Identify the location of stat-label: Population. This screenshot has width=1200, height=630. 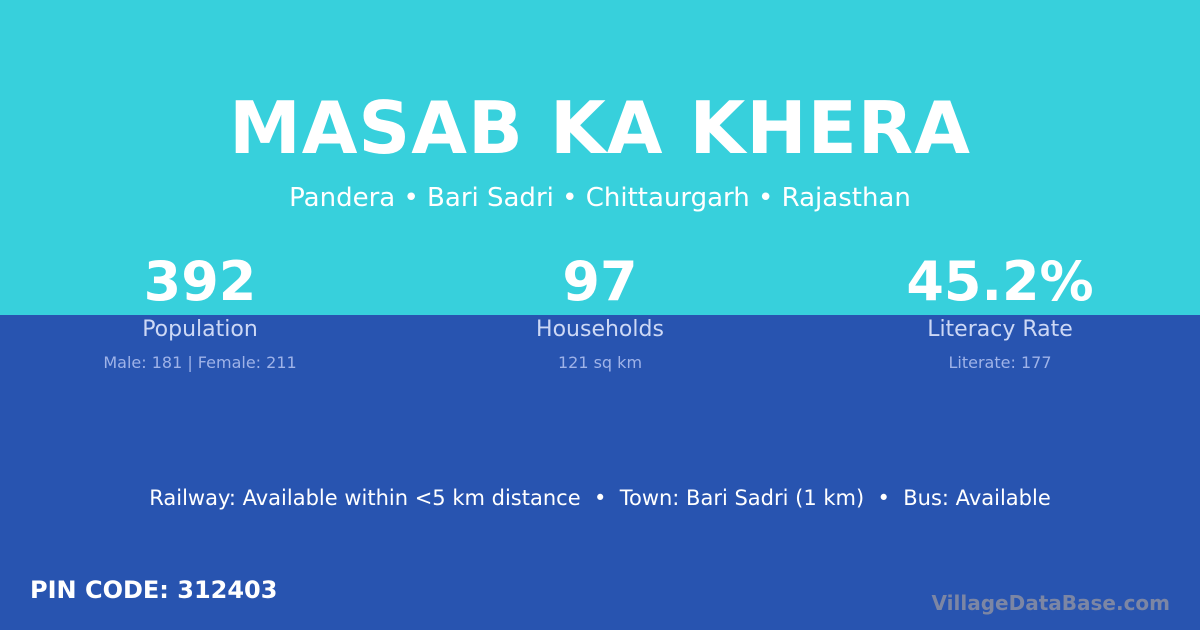
(200, 329).